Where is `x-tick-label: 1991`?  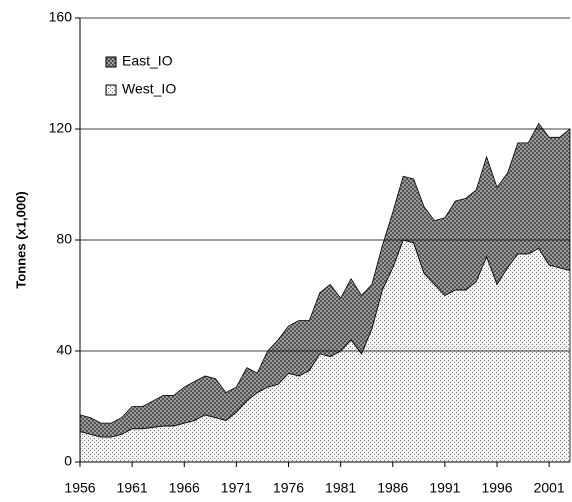
x-tick-label: 1991 is located at coordinates (444, 488).